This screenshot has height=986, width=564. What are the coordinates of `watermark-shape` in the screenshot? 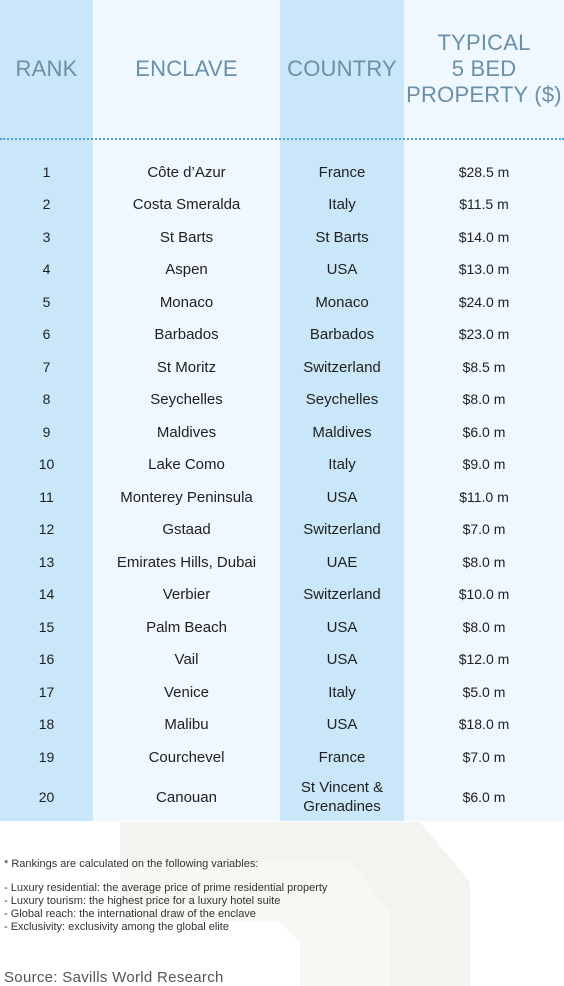 It's located at (295, 904).